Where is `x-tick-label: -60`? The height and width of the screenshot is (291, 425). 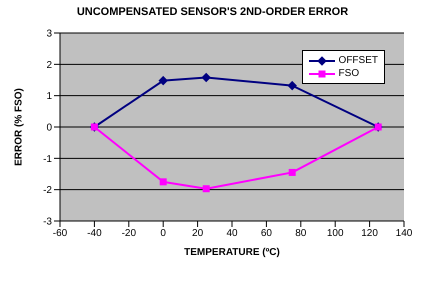
x-tick-label: -60 is located at coordinates (60, 234).